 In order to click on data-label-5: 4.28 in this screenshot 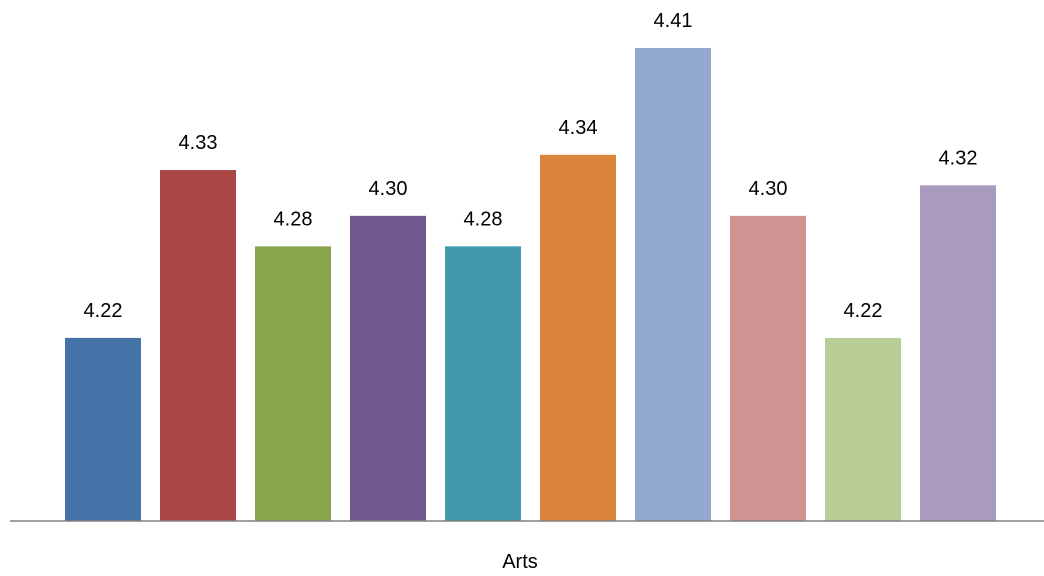, I will do `click(483, 219)`.